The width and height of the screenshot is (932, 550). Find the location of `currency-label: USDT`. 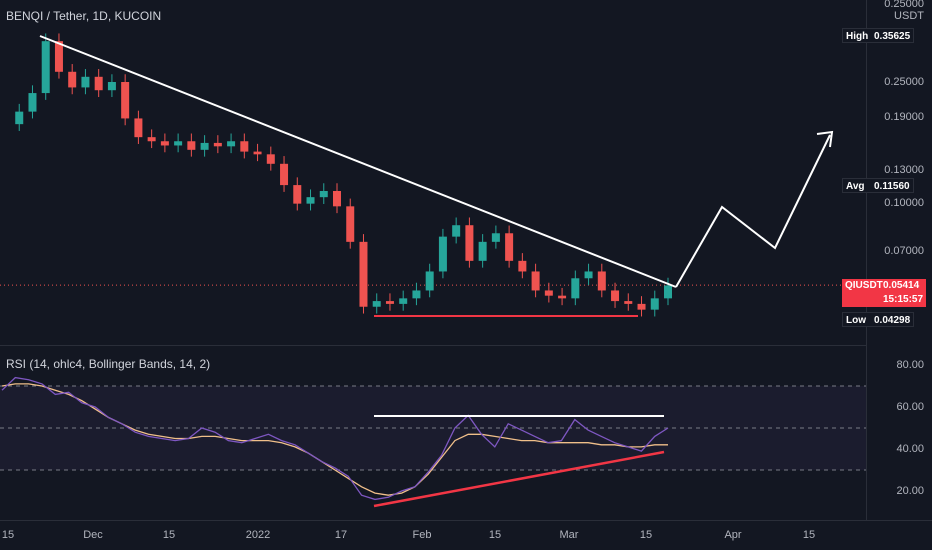

currency-label: USDT is located at coordinates (909, 16).